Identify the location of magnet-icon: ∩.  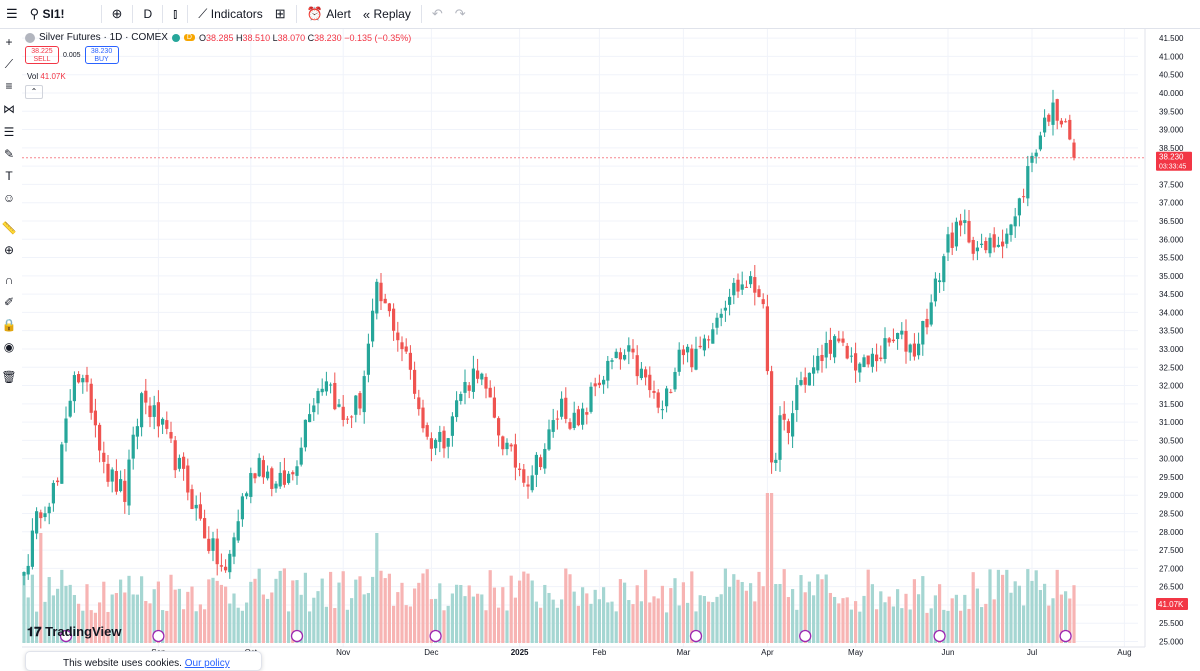
(9, 280).